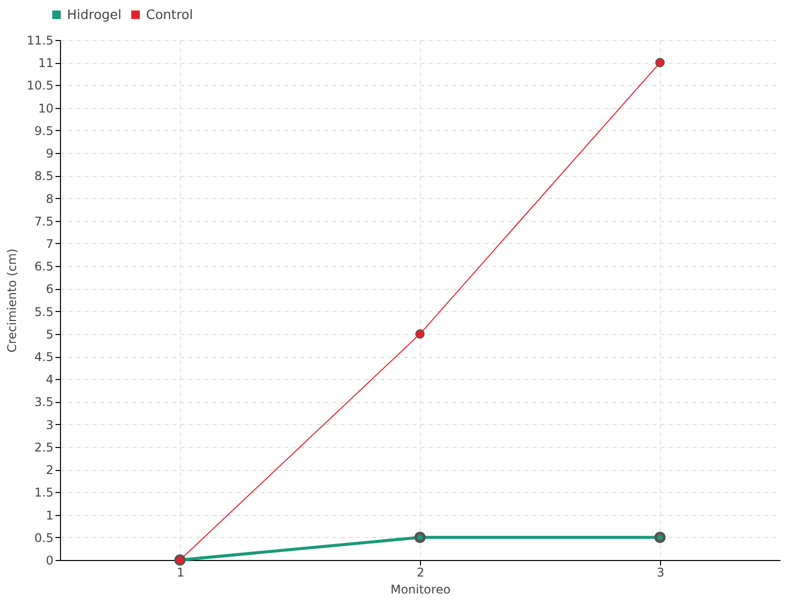 The width and height of the screenshot is (800, 600). What do you see at coordinates (50, 515) in the screenshot?
I see `y-tick-label: 1` at bounding box center [50, 515].